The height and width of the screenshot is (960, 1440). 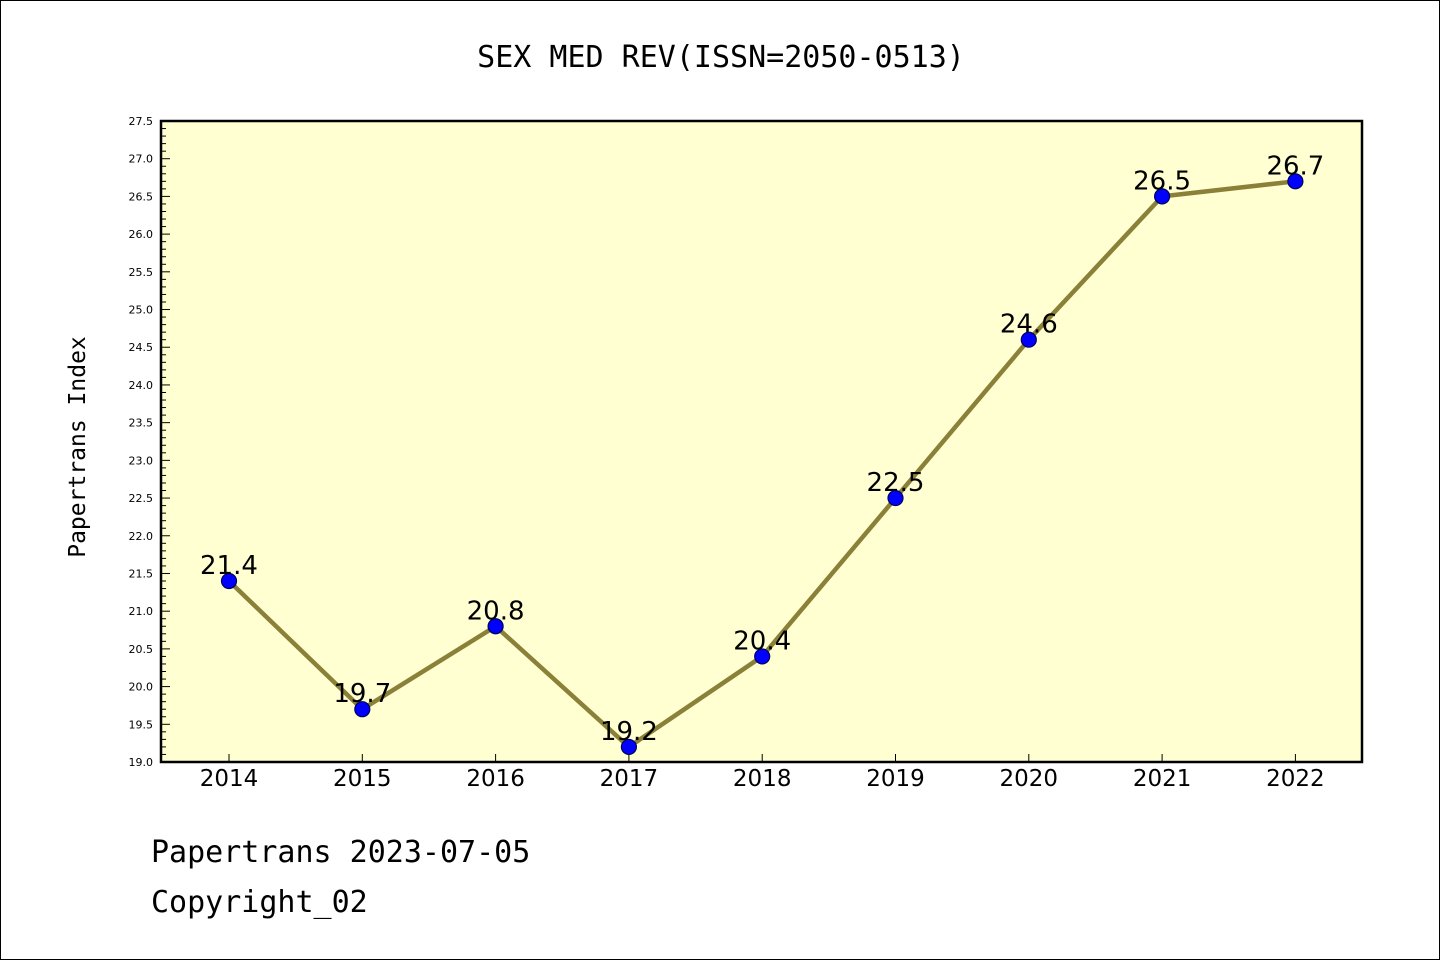 I want to click on x-tick-label: 2022, so click(x=1295, y=779).